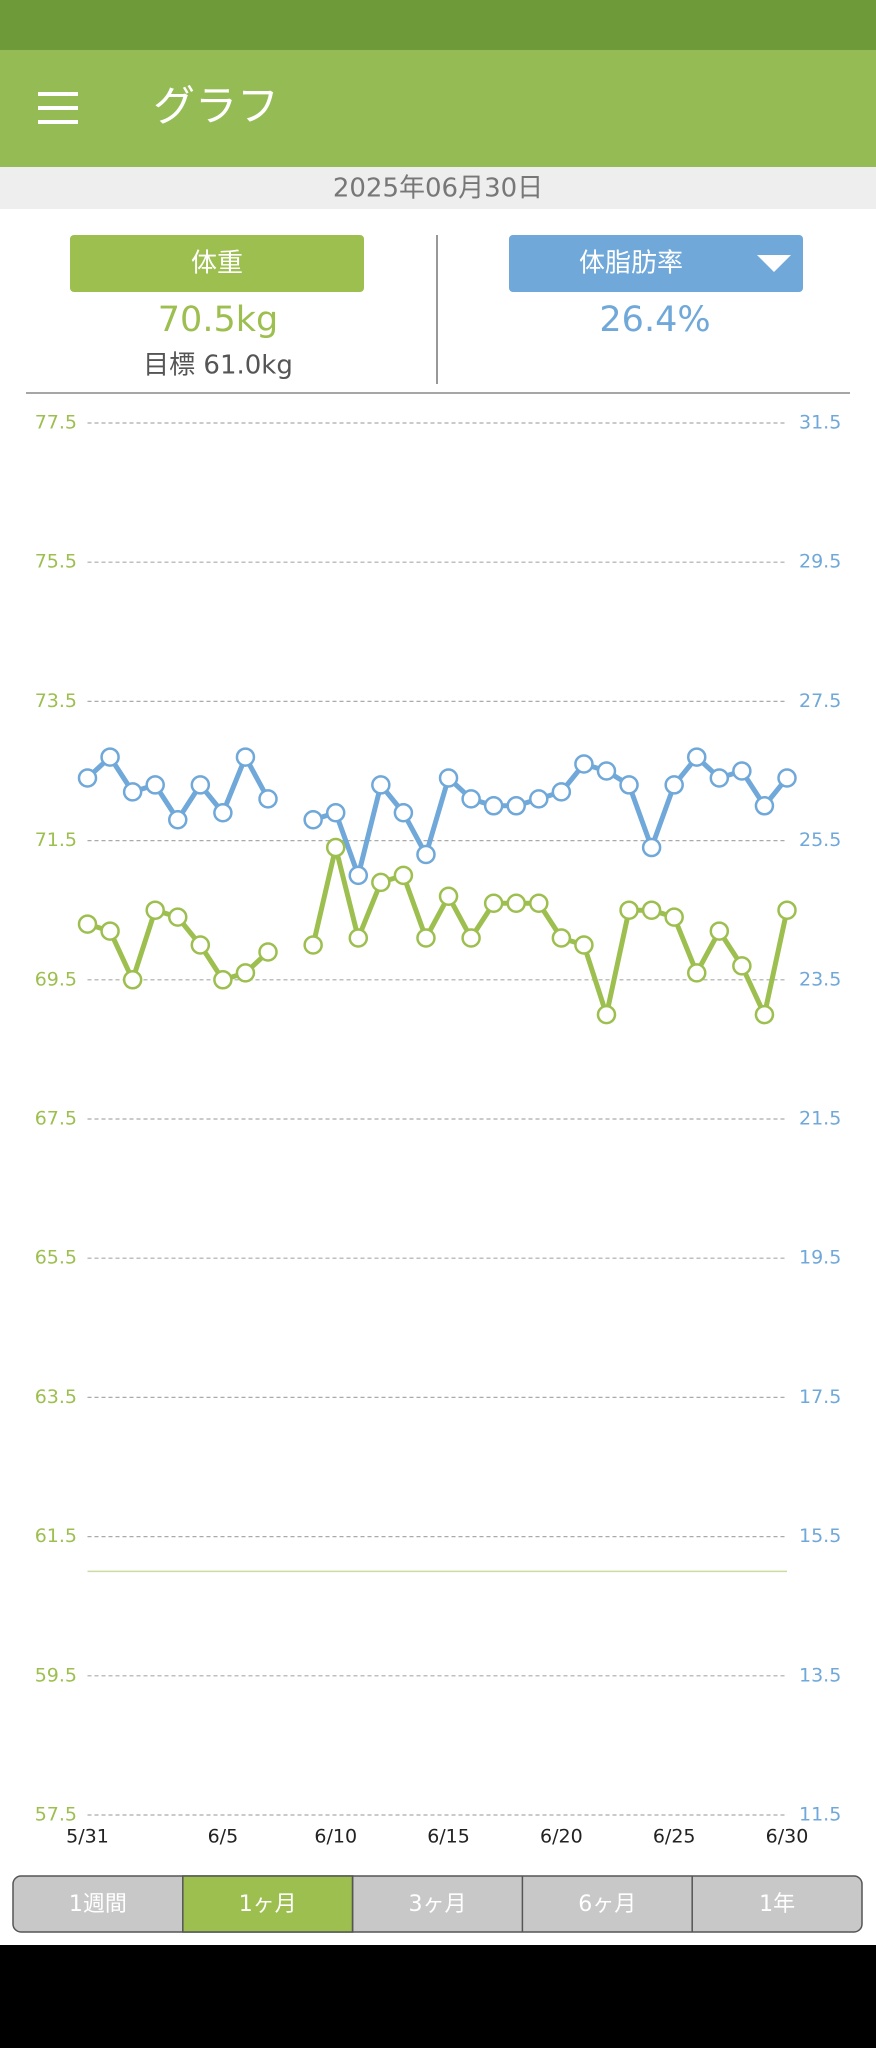 Image resolution: width=876 pixels, height=2052 pixels. Describe the element at coordinates (438, 1996) in the screenshot. I see `nav-bar` at that location.